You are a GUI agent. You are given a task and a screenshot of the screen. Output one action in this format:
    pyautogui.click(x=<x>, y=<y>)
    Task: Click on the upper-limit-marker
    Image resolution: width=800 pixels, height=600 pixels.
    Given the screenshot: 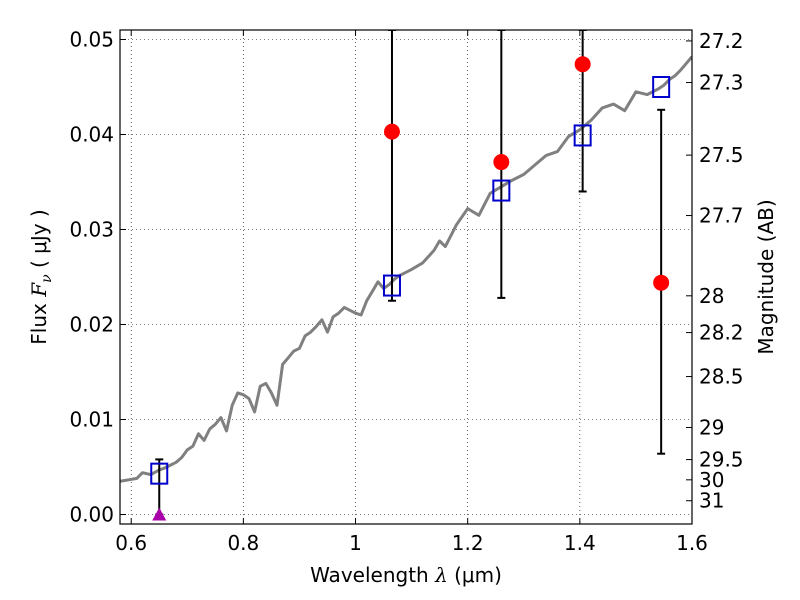 What is the action you would take?
    pyautogui.click(x=159, y=514)
    